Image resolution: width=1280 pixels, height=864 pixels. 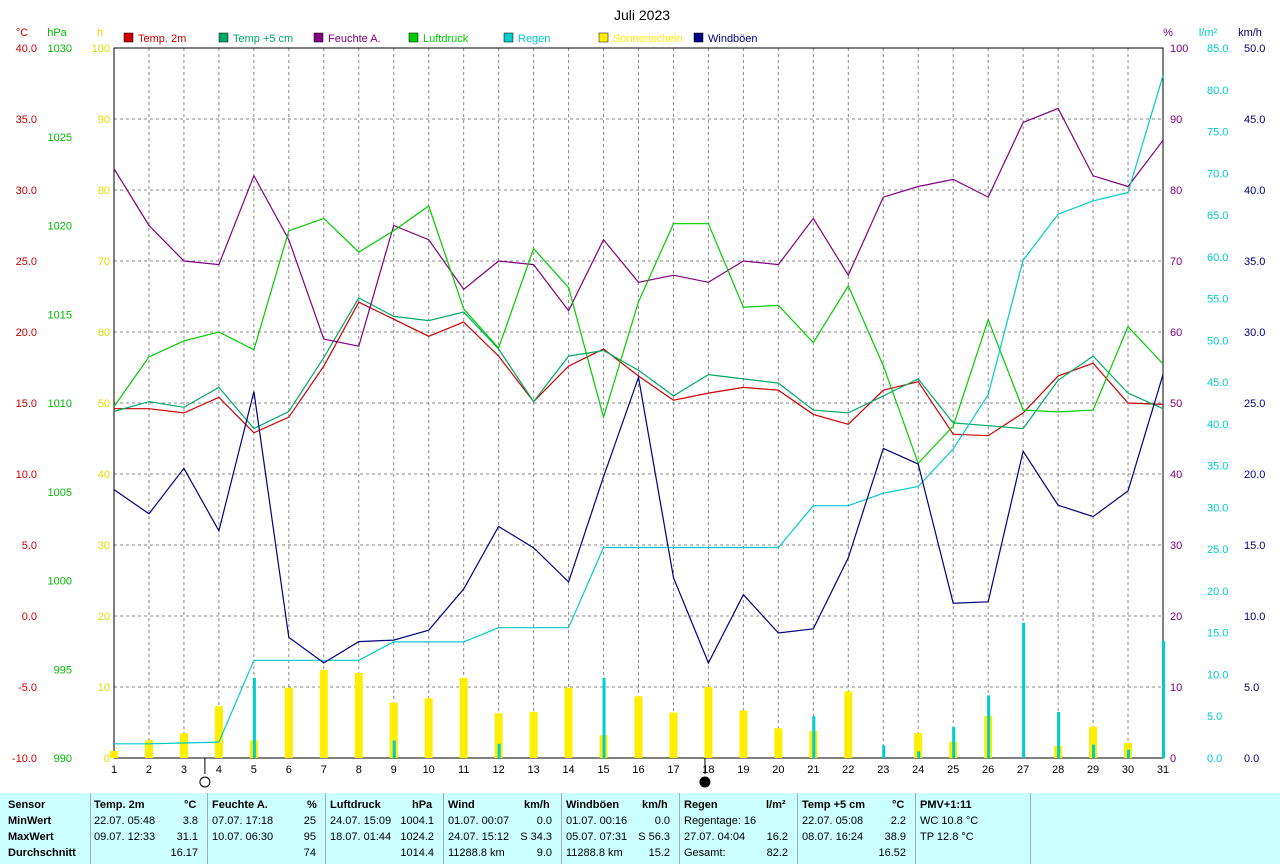 What do you see at coordinates (187, 837) in the screenshot?
I see `stats-temp2m-max-val: 31.1` at bounding box center [187, 837].